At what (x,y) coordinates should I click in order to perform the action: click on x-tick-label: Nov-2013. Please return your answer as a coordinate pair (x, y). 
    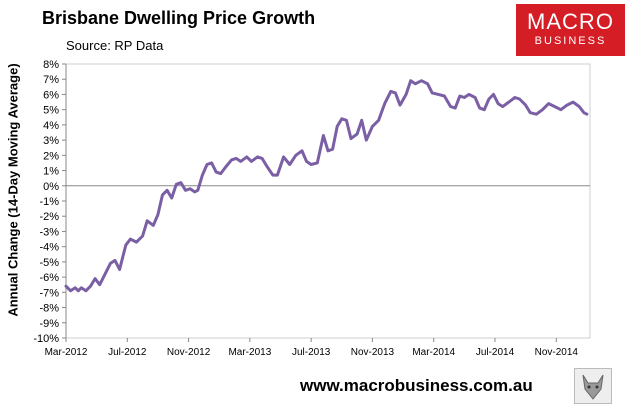
    Looking at the image, I should click on (373, 352).